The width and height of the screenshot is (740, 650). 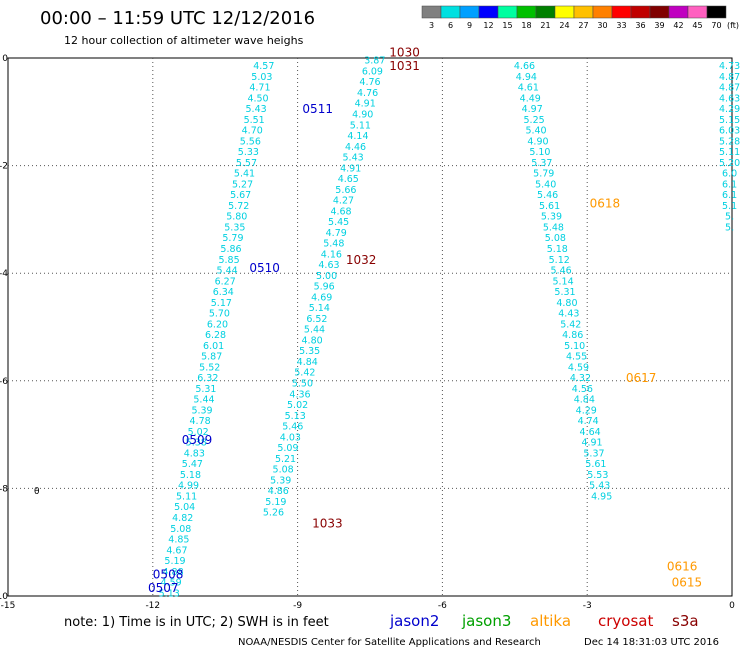 I want to click on x-tick-label: -9, so click(x=297, y=606).